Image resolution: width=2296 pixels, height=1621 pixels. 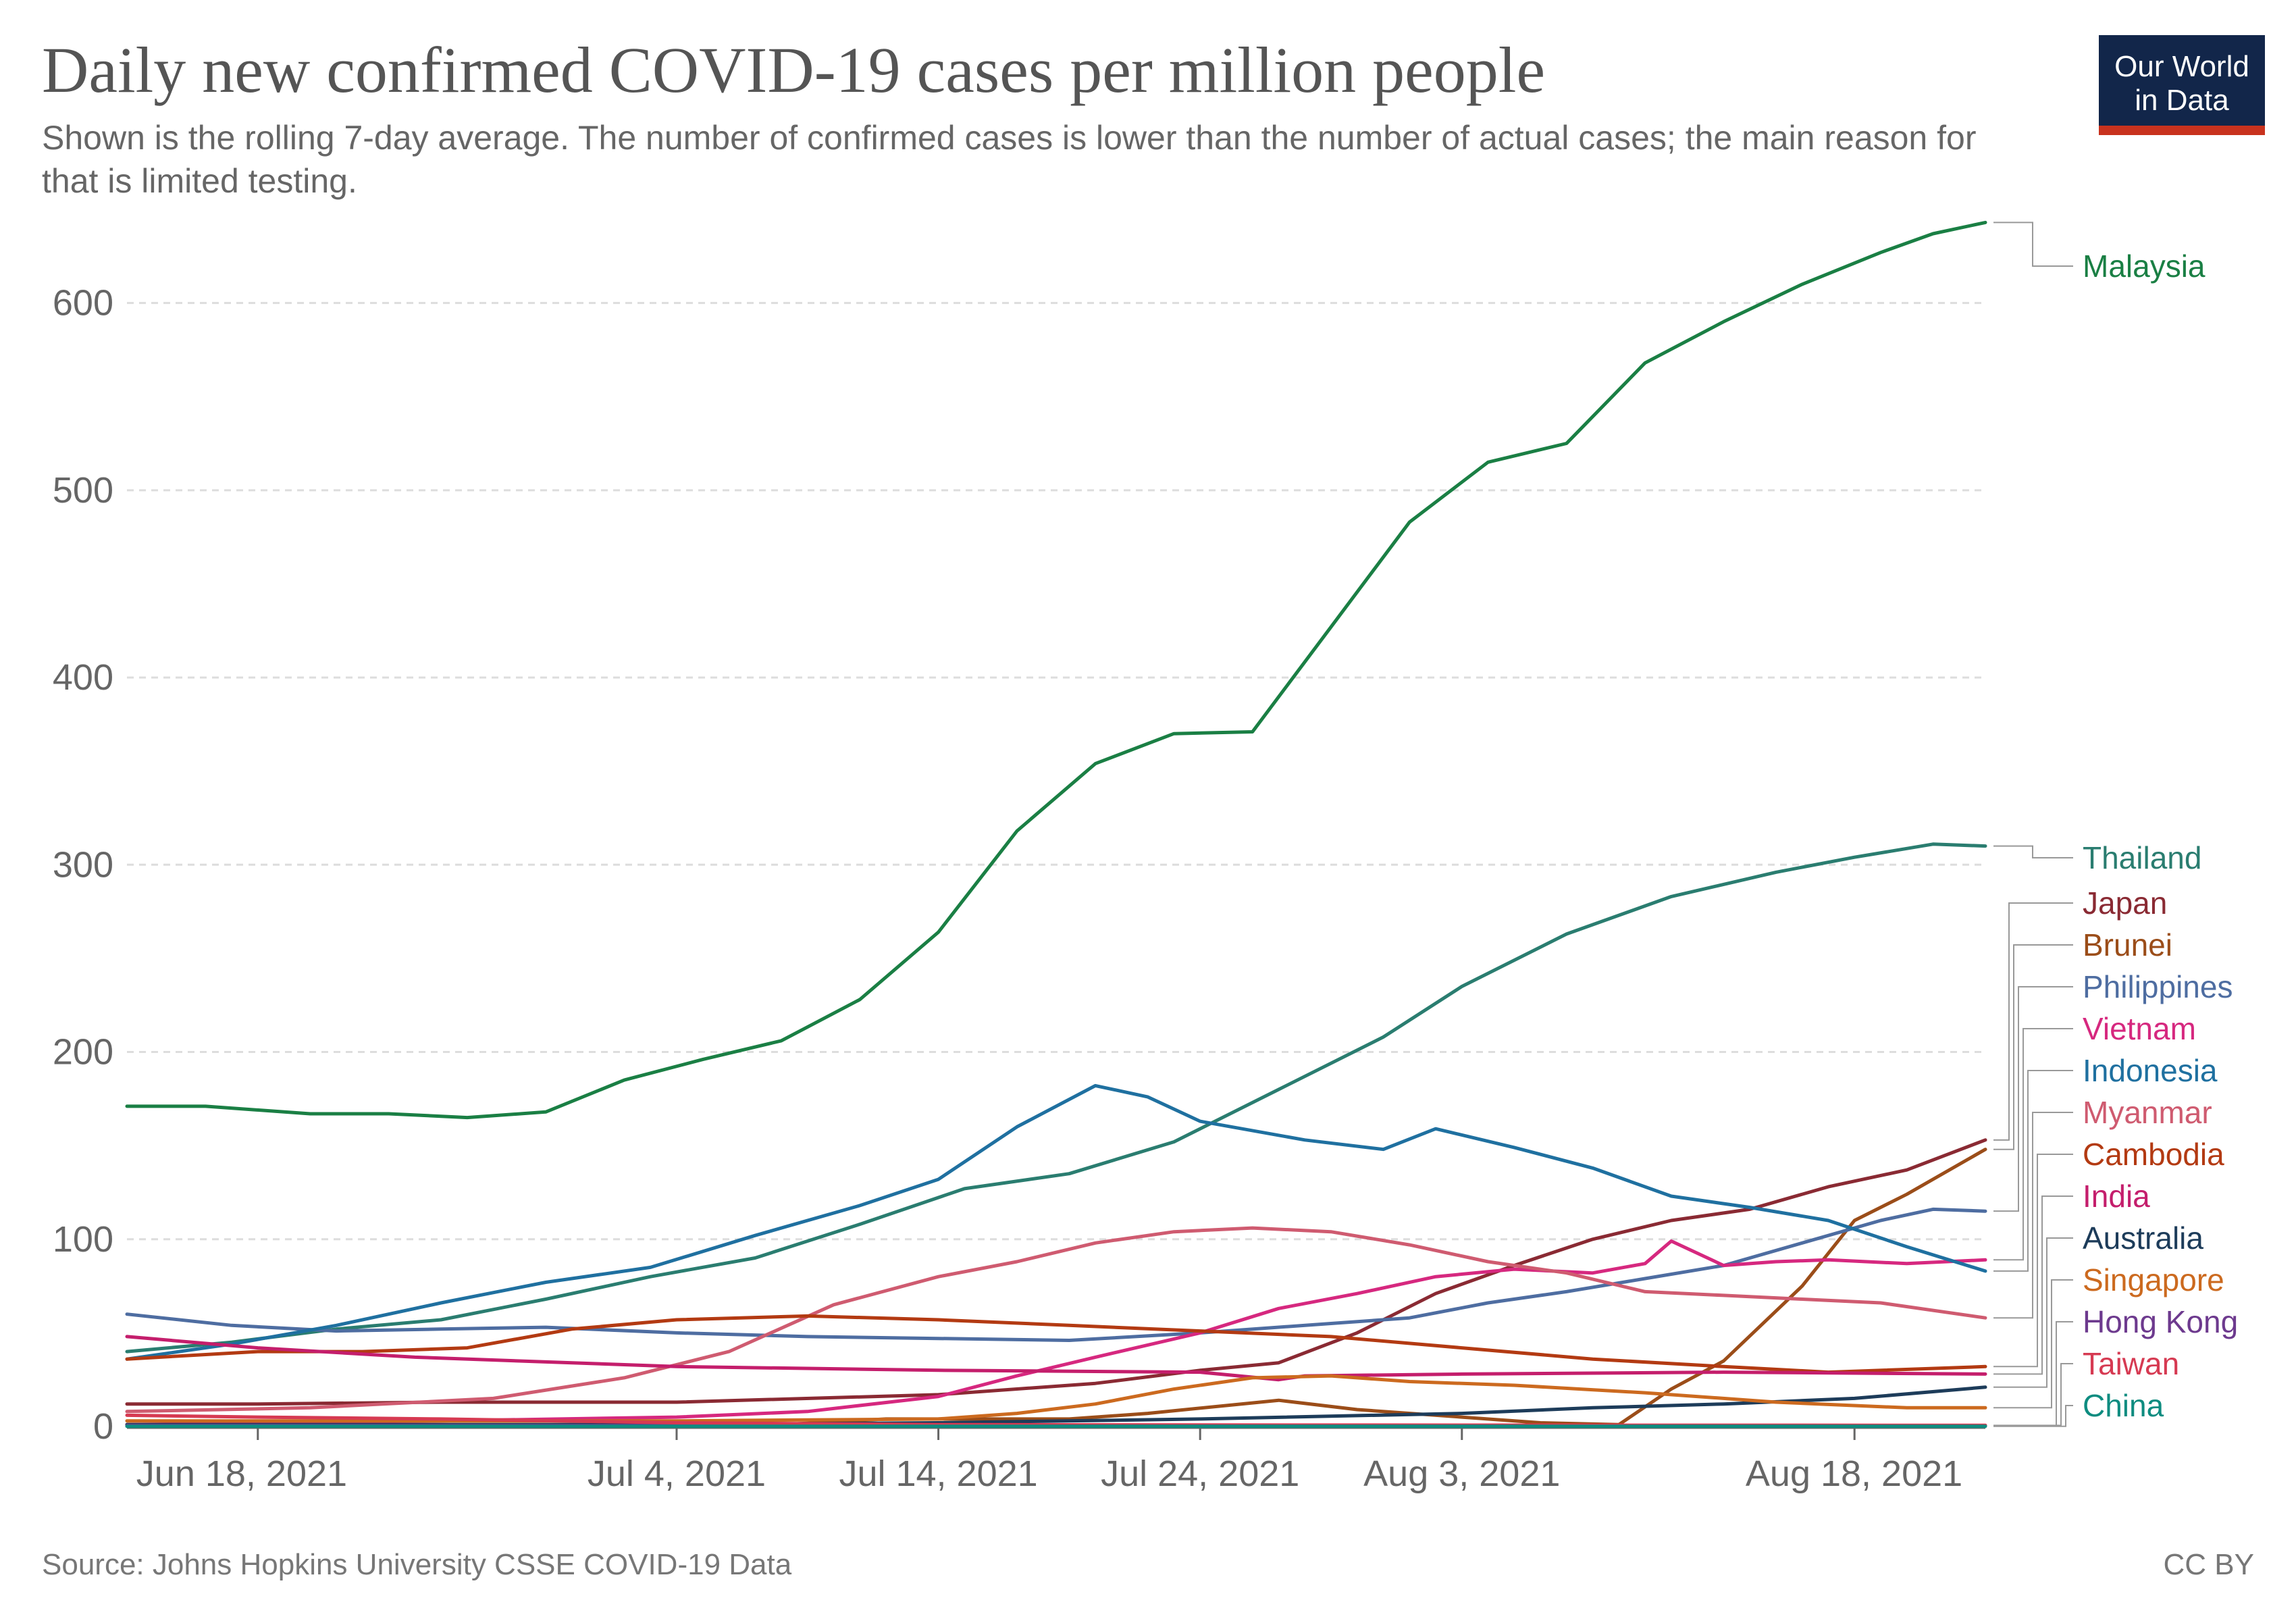 What do you see at coordinates (2139, 1028) in the screenshot?
I see `legend-label-vietnam: Vietnam` at bounding box center [2139, 1028].